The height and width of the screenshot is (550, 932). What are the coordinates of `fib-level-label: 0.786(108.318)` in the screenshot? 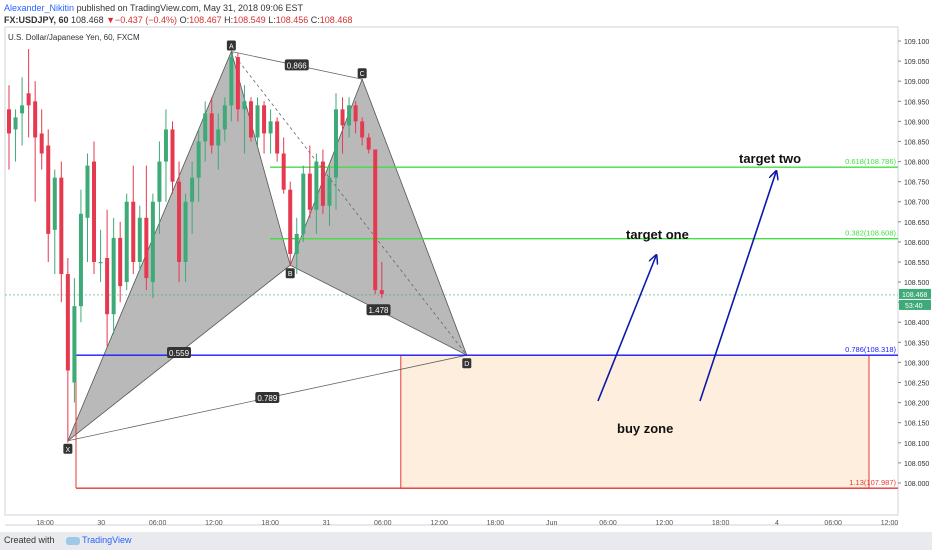 It's located at (870, 349).